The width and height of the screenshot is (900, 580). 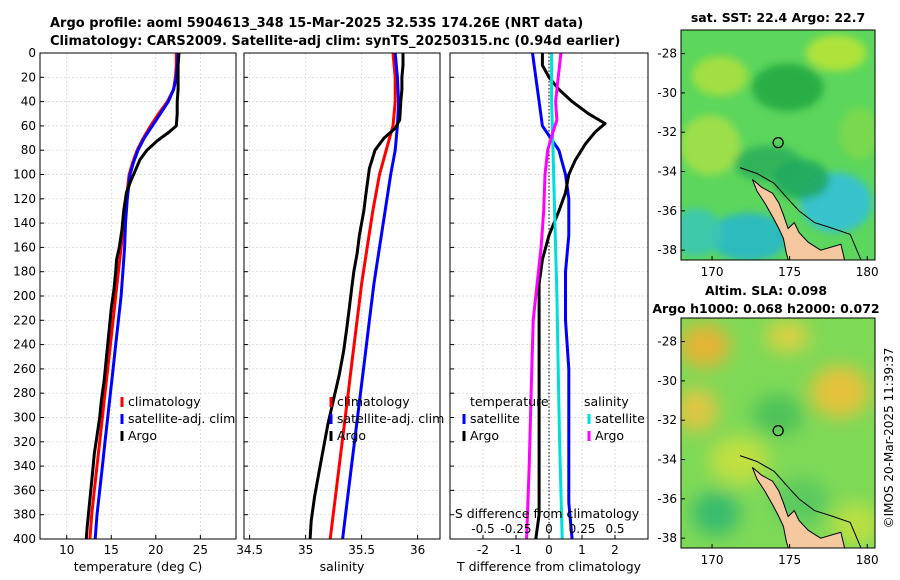 I want to click on x-tick-label: 2, so click(x=615, y=550).